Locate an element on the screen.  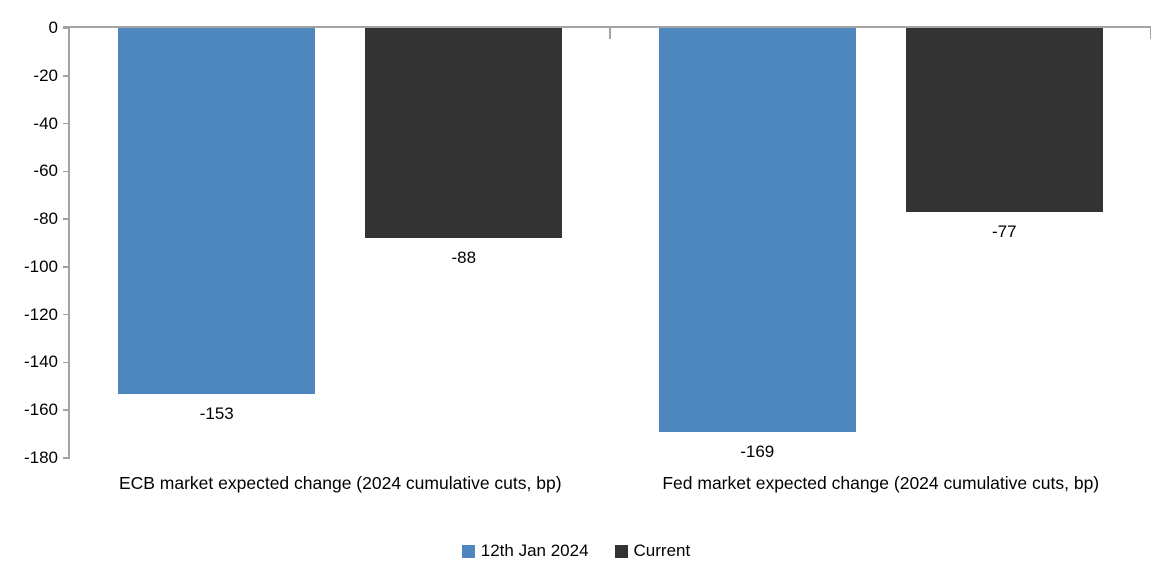
y-tick-label: -140 is located at coordinates (40, 362).